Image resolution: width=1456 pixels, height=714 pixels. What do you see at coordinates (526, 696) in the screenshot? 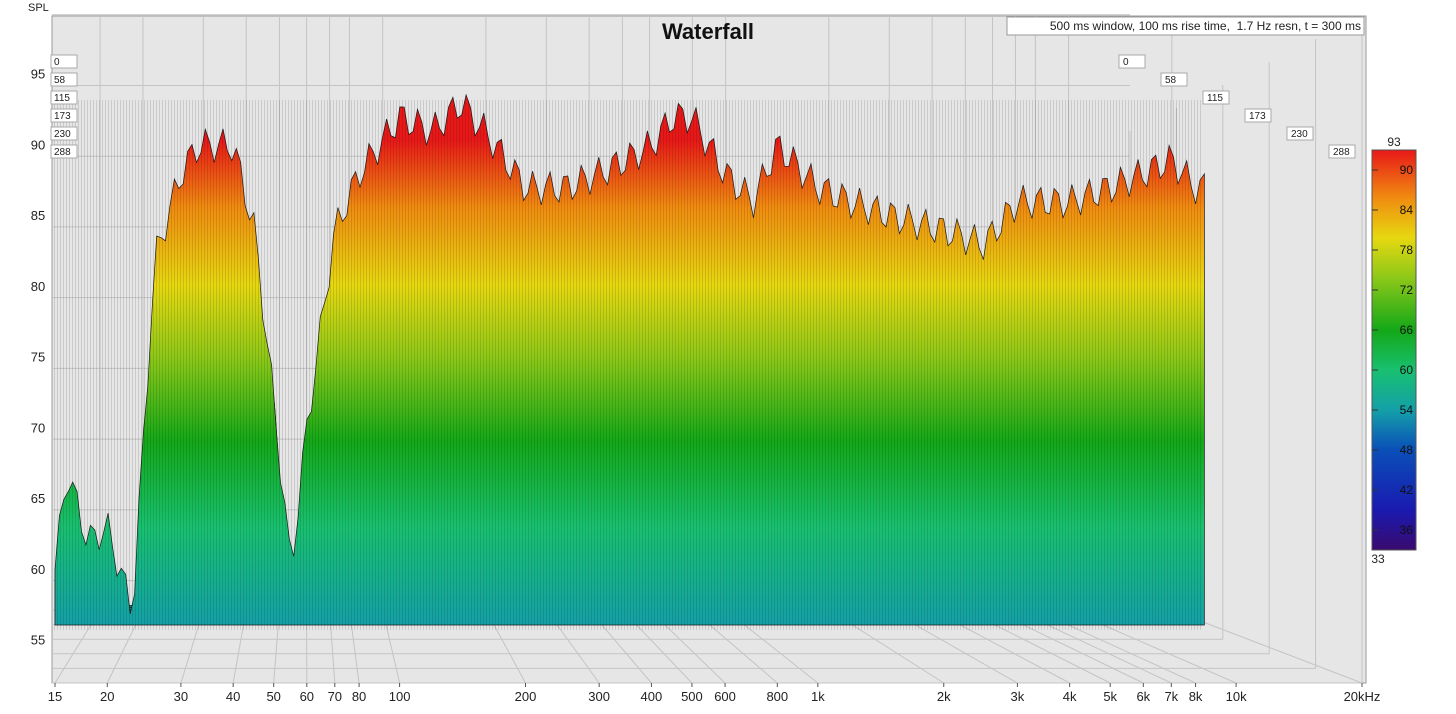
I see `x-tick-label: 200` at bounding box center [526, 696].